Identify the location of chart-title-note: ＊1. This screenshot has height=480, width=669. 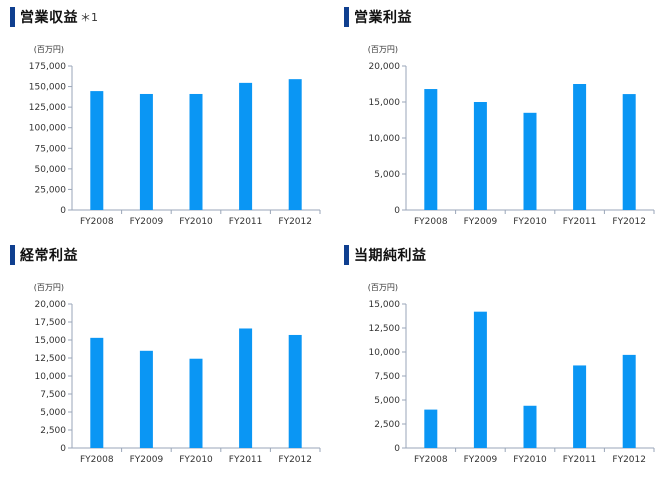
(89, 17).